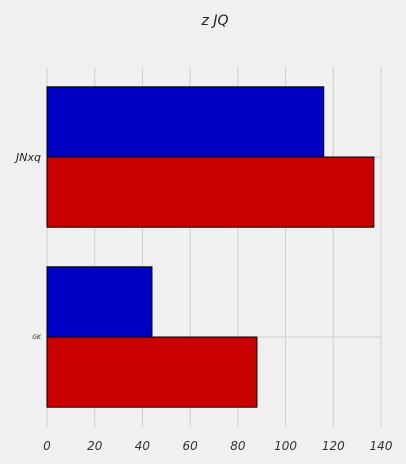 This screenshot has width=406, height=464. I want to click on x-axis-ticks: 0 20 40 60 80 100 120 140, so click(218, 446).